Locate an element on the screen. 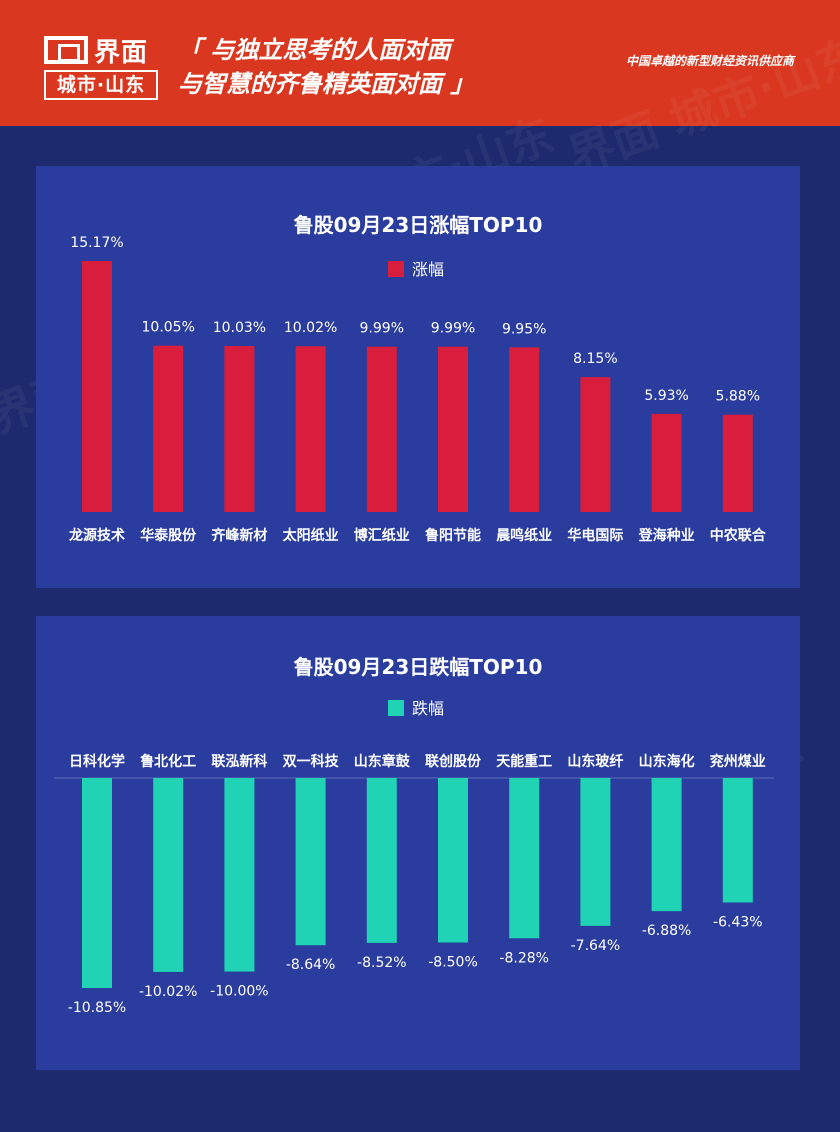 This screenshot has height=1132, width=840. value-label: -8.50% is located at coordinates (453, 963).